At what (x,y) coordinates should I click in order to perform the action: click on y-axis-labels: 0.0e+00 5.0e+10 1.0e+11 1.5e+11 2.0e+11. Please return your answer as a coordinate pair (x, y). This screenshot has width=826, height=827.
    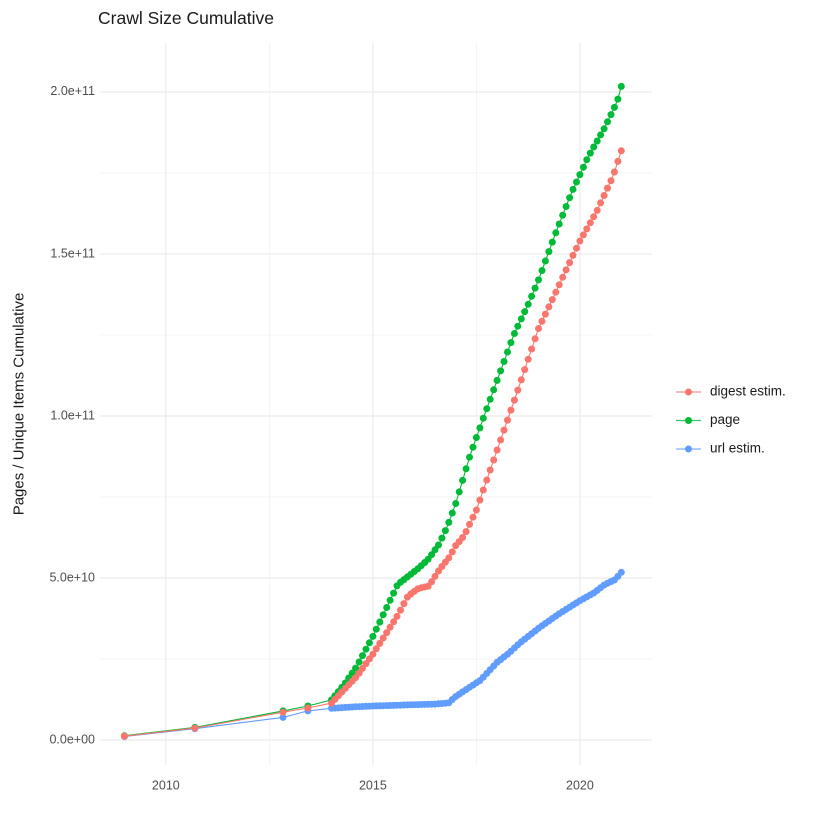
    Looking at the image, I should click on (72, 415).